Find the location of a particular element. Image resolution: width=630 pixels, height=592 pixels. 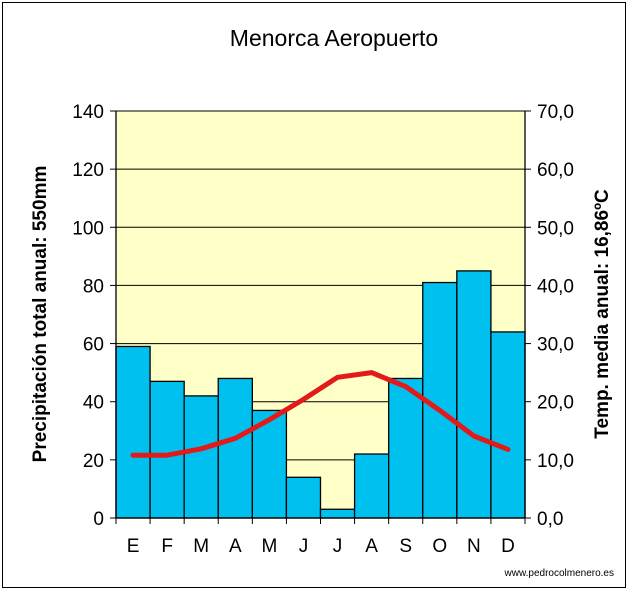

right-tick-label: 0,0 is located at coordinates (550, 519).